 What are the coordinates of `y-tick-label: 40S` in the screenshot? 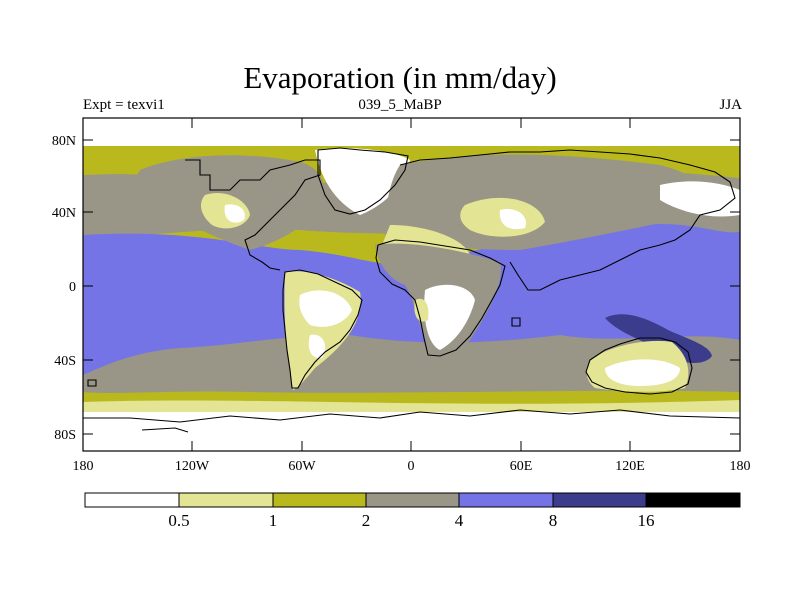 It's located at (65, 361).